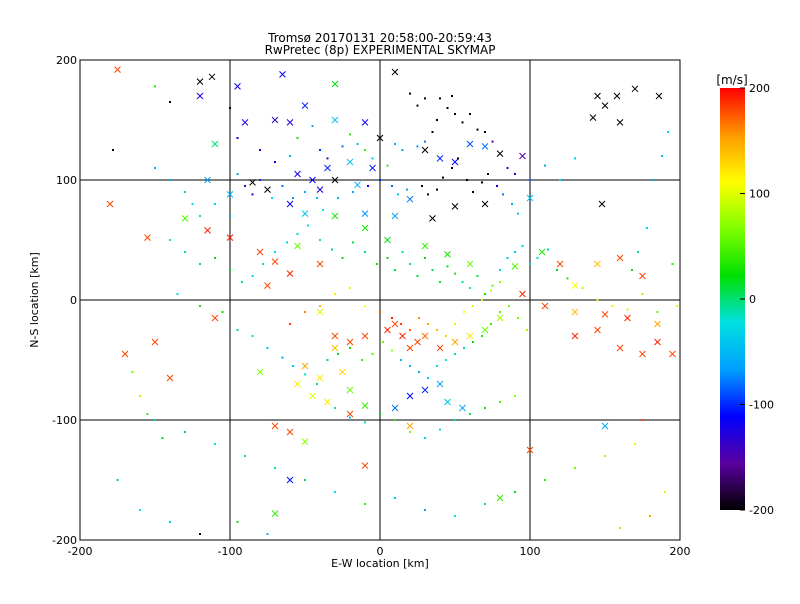 Image resolution: width=800 pixels, height=604 pixels. I want to click on y-tick-label: 0, so click(73, 300).